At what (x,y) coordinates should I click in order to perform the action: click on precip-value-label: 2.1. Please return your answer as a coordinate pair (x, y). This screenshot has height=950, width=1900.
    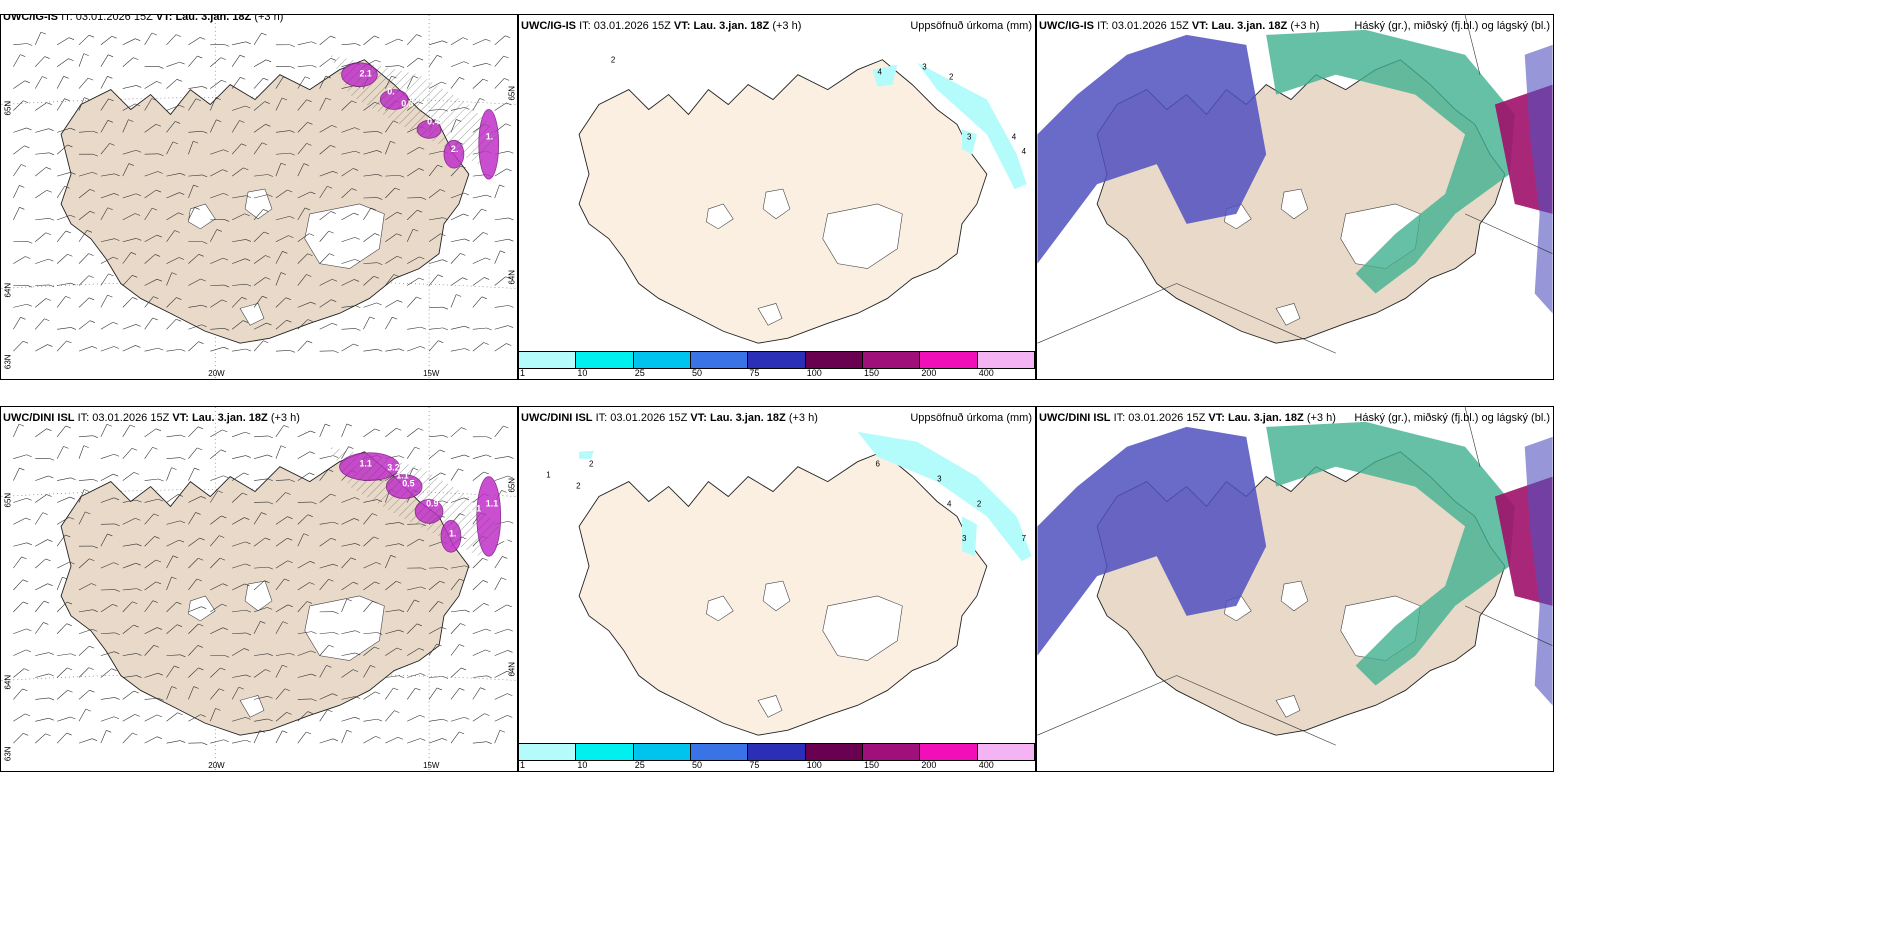
    Looking at the image, I should click on (365, 74).